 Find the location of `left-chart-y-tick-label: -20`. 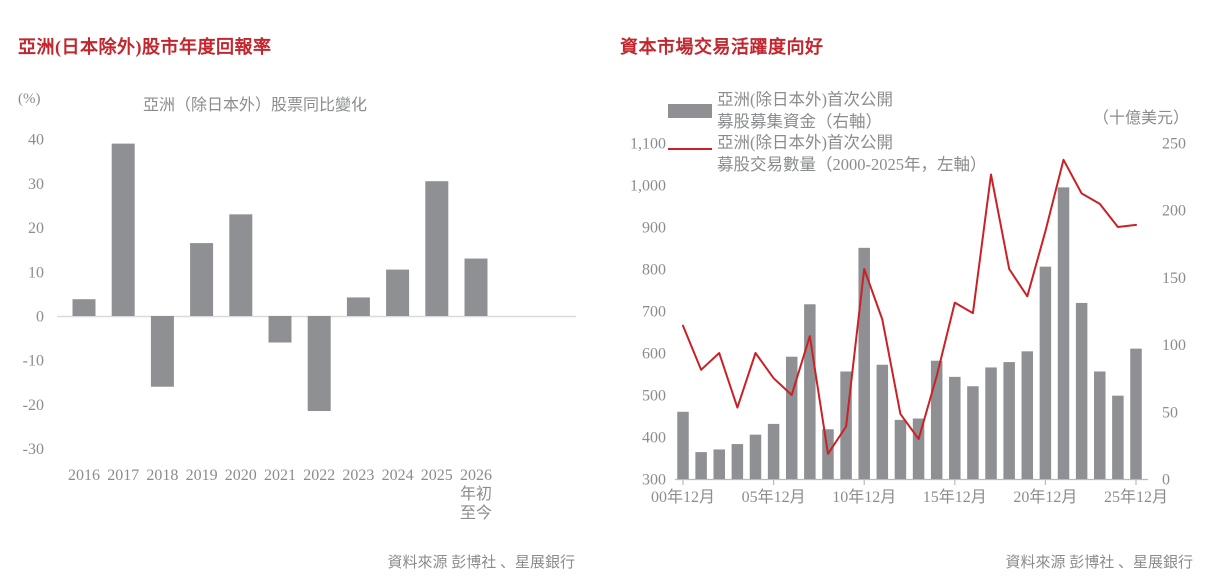

left-chart-y-tick-label: -20 is located at coordinates (33, 405).